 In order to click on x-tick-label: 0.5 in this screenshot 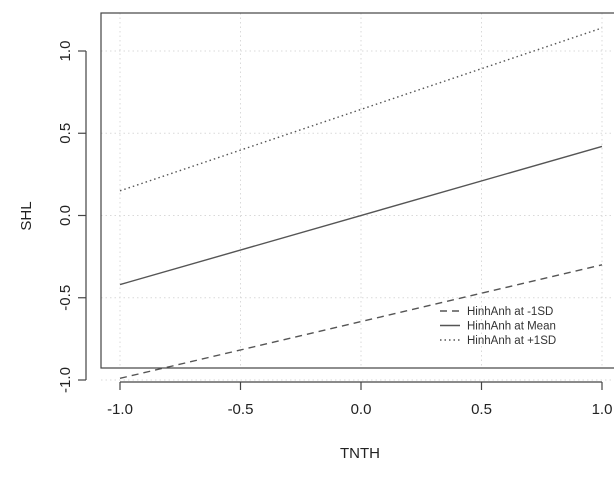, I will do `click(481, 409)`.